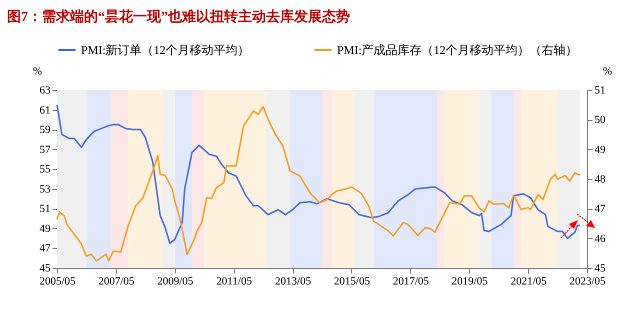 This screenshot has width=644, height=328. Describe the element at coordinates (600, 268) in the screenshot. I see `y2-tick-label: 45` at that location.